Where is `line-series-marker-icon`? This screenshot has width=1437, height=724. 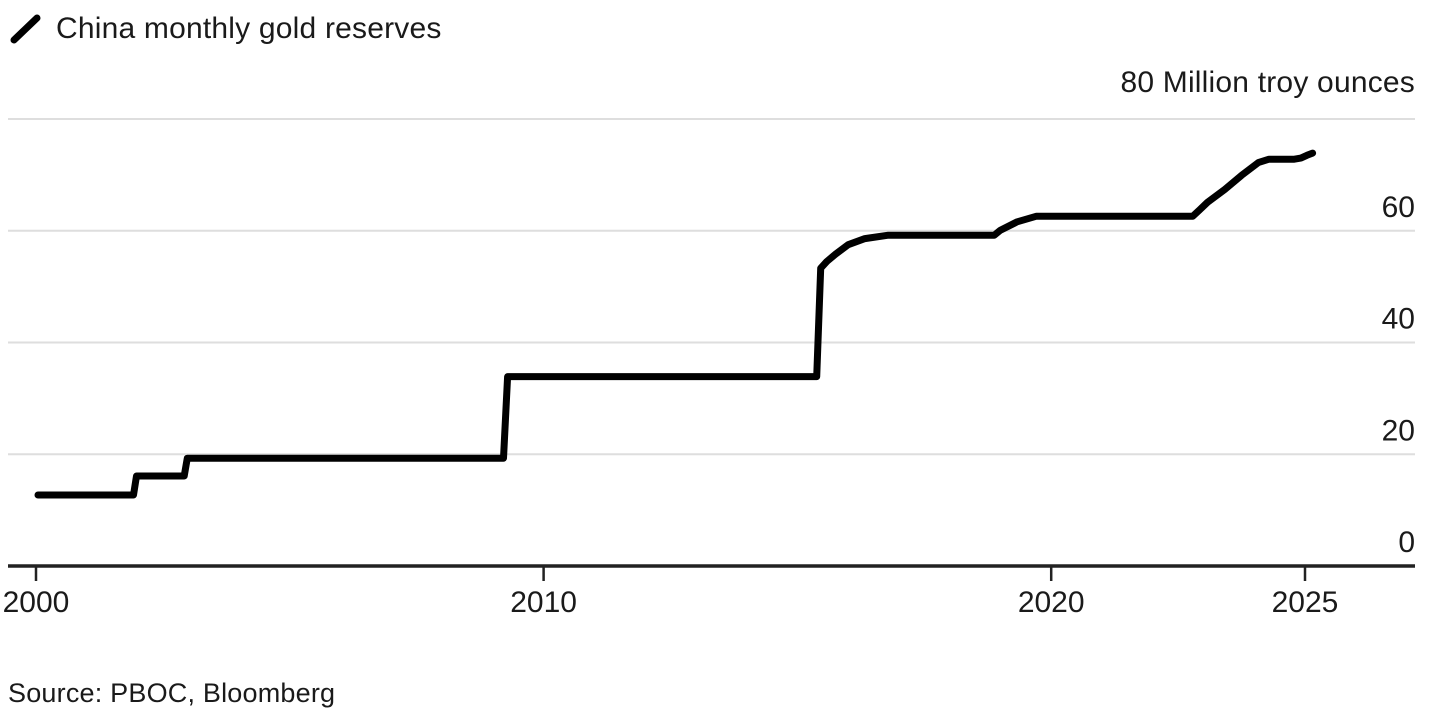
line-series-marker-icon is located at coordinates (25, 29).